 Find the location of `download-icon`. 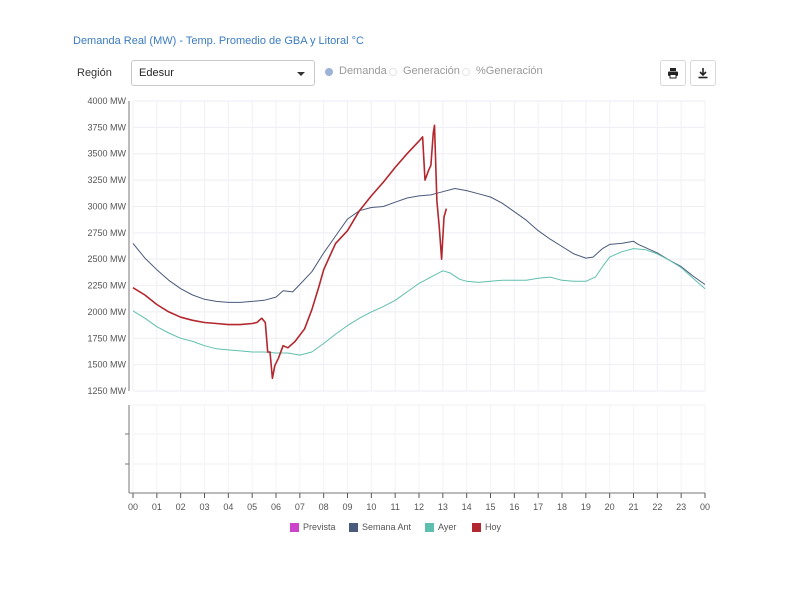

download-icon is located at coordinates (703, 73).